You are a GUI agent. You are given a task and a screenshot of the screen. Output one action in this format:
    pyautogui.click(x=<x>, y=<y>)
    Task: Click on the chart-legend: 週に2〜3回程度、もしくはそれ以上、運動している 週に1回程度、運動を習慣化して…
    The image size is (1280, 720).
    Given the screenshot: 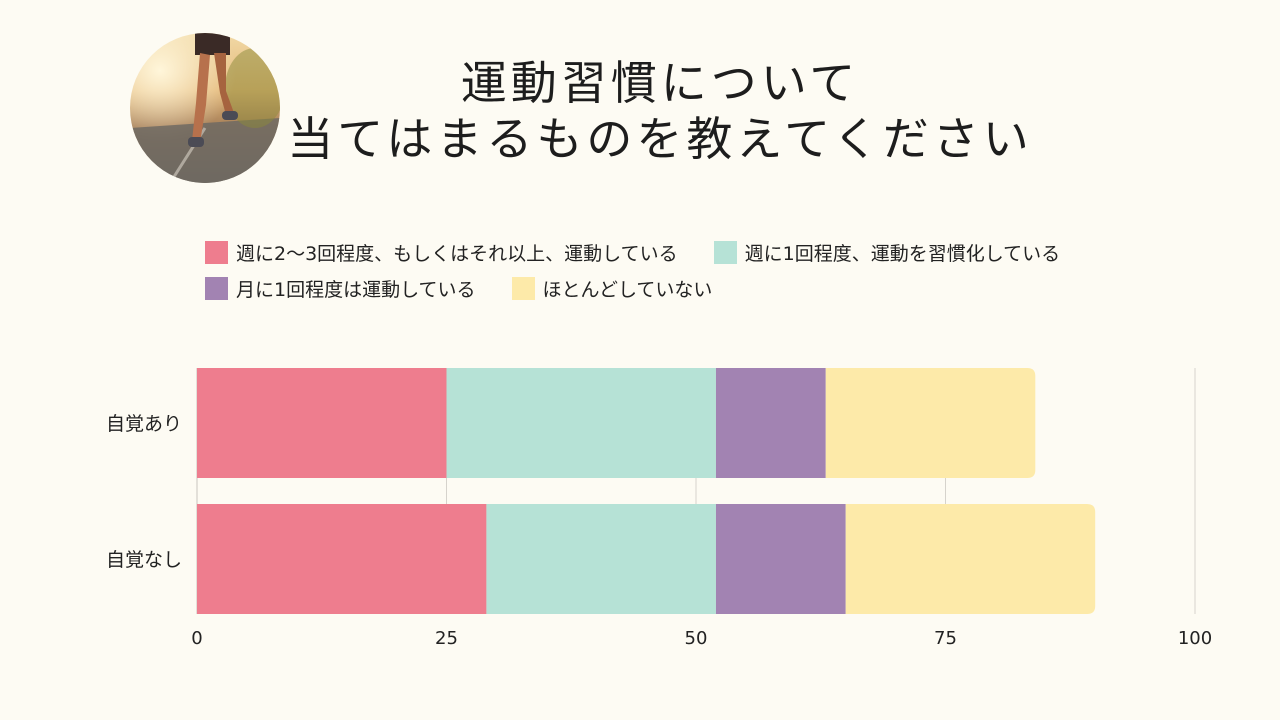 What is the action you would take?
    pyautogui.click(x=685, y=270)
    